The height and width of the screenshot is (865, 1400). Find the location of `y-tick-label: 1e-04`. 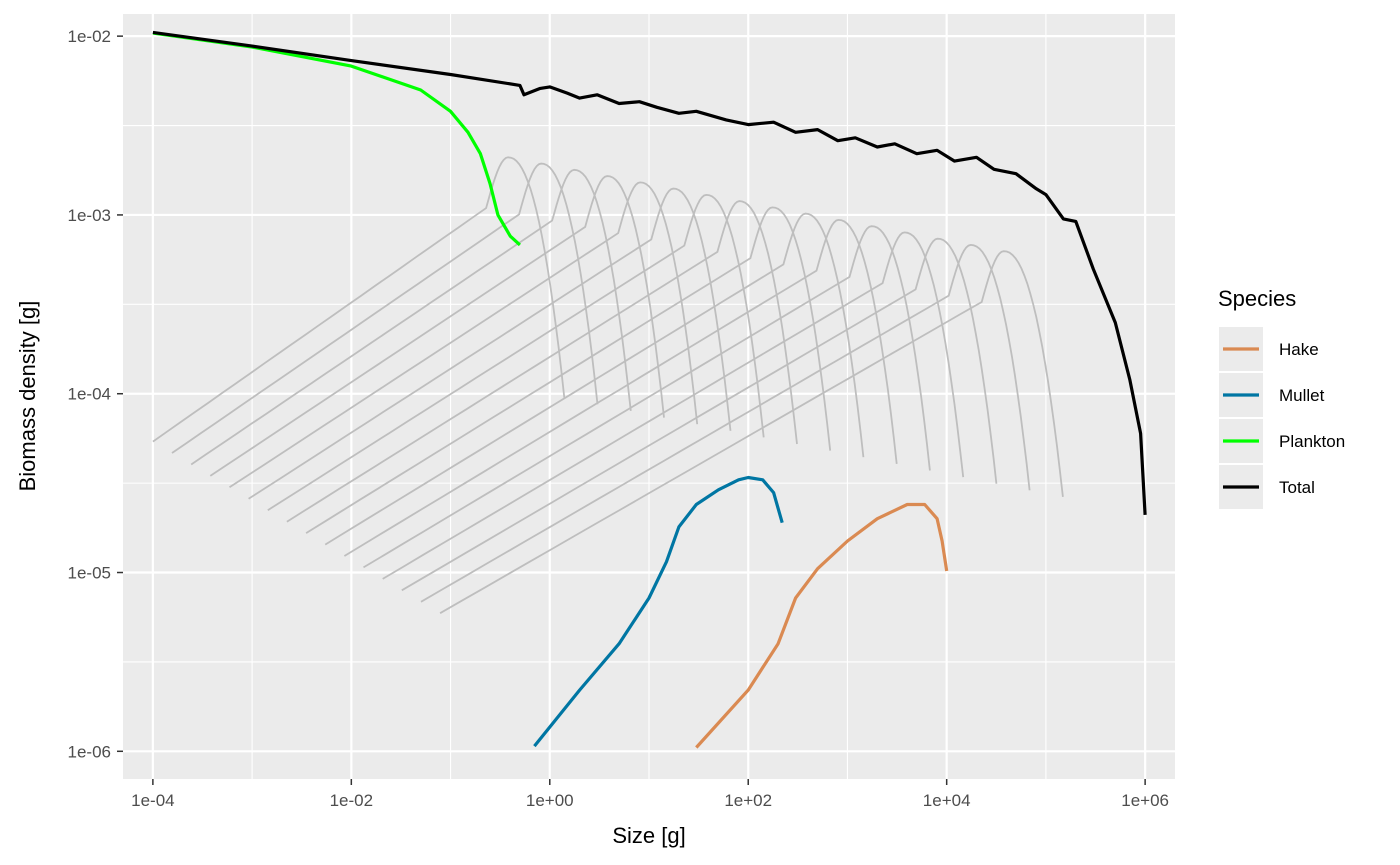

y-tick-label: 1e-04 is located at coordinates (89, 394).